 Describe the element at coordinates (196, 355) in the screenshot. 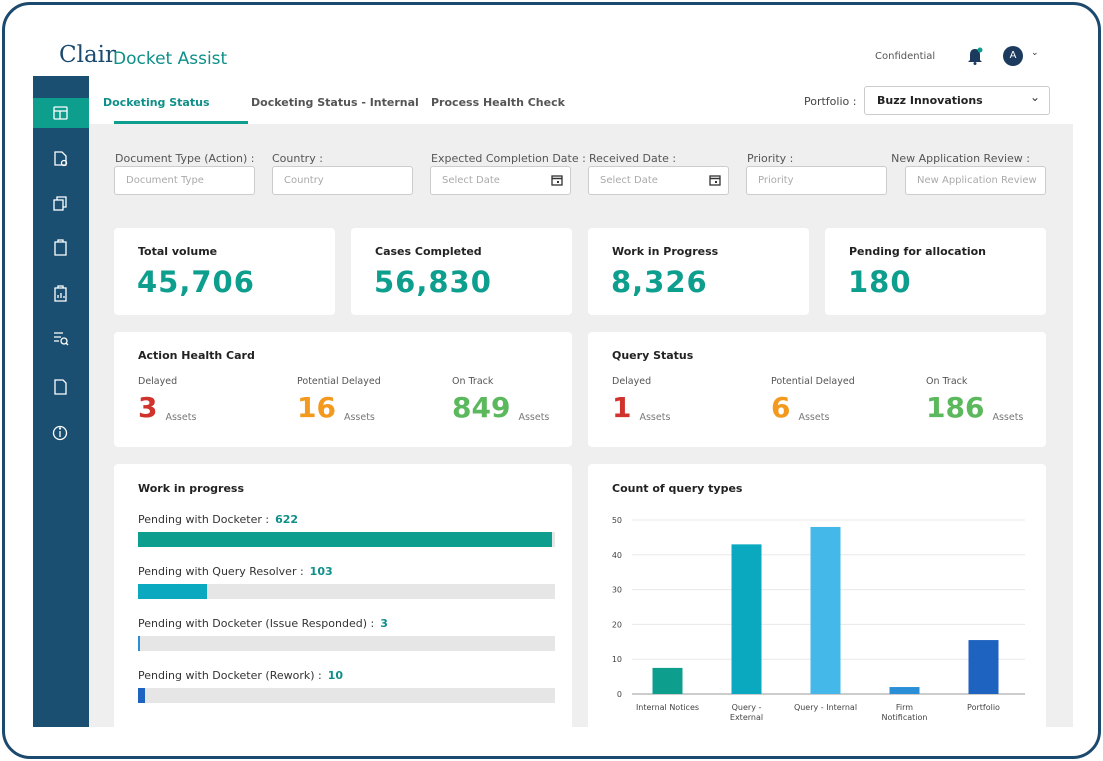

I see `health-title: Action Health Card` at that location.